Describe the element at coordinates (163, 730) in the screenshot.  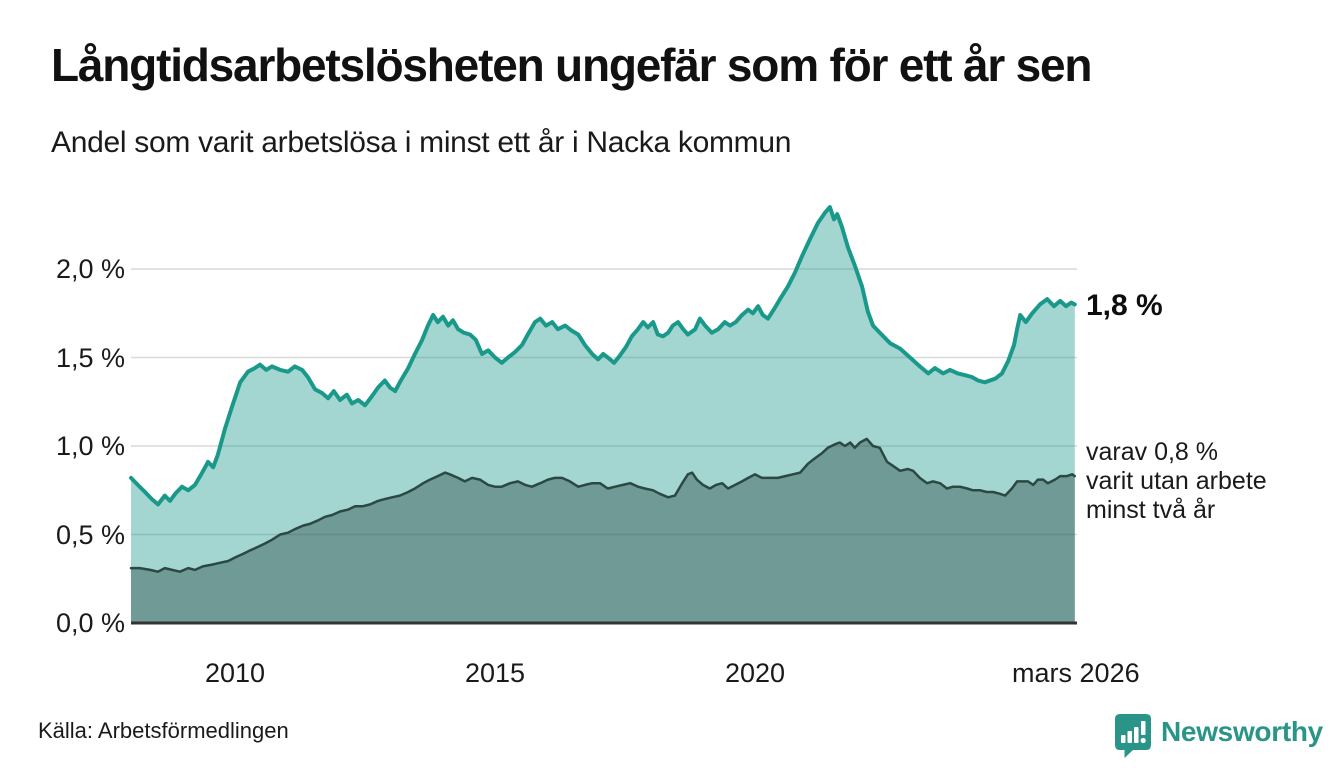
I see `source-attribution: Källa: Arbetsförmedlingen` at that location.